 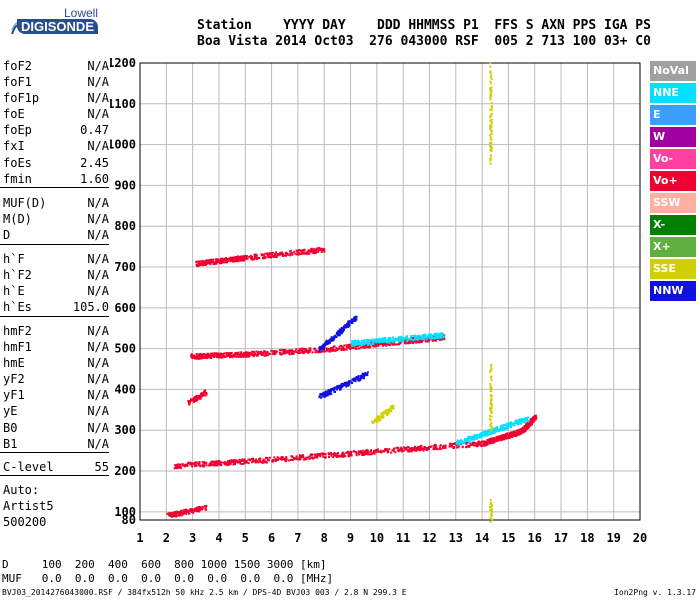 What do you see at coordinates (56, 259) in the screenshot?
I see `param-row: h`F N/A` at bounding box center [56, 259].